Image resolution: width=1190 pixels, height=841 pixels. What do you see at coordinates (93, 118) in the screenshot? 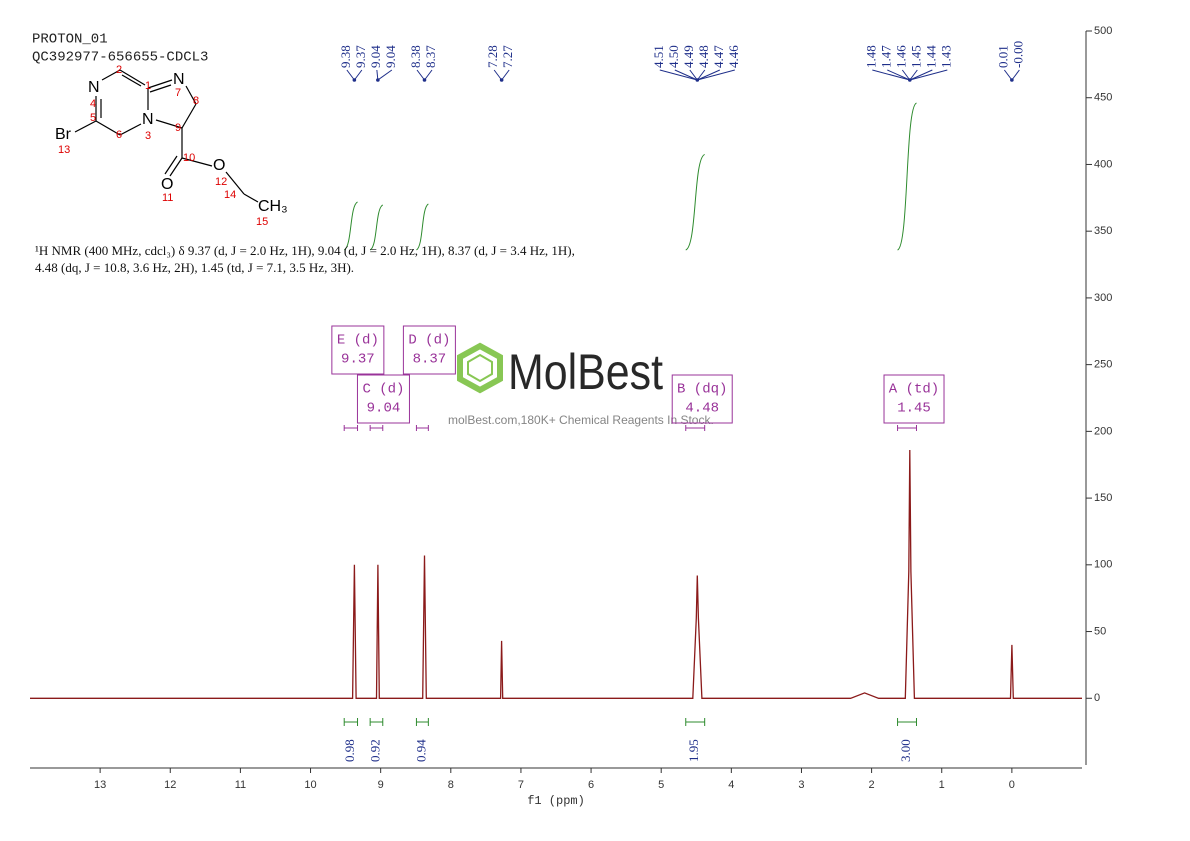
I see `atom-number: 5` at bounding box center [93, 118].